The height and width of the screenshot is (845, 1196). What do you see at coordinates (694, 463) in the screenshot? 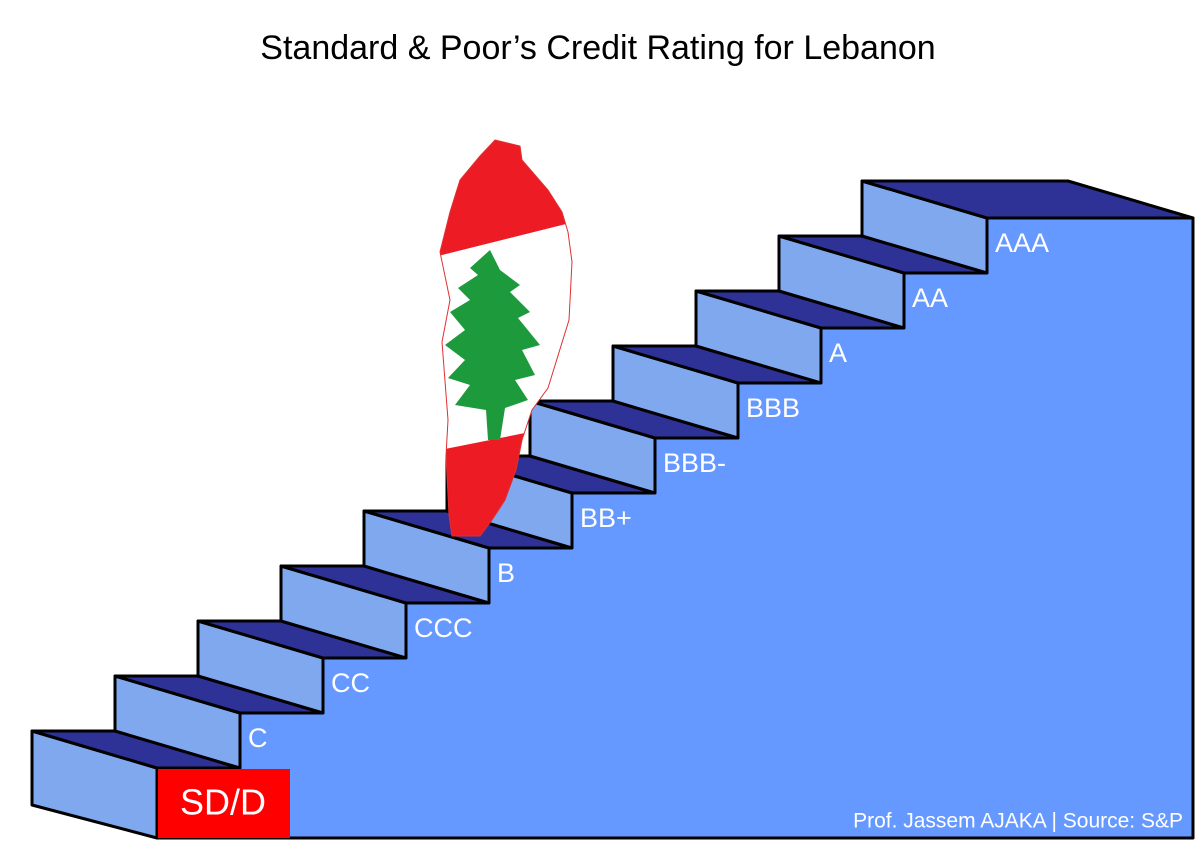
I see `rating-label: BBB-` at bounding box center [694, 463].